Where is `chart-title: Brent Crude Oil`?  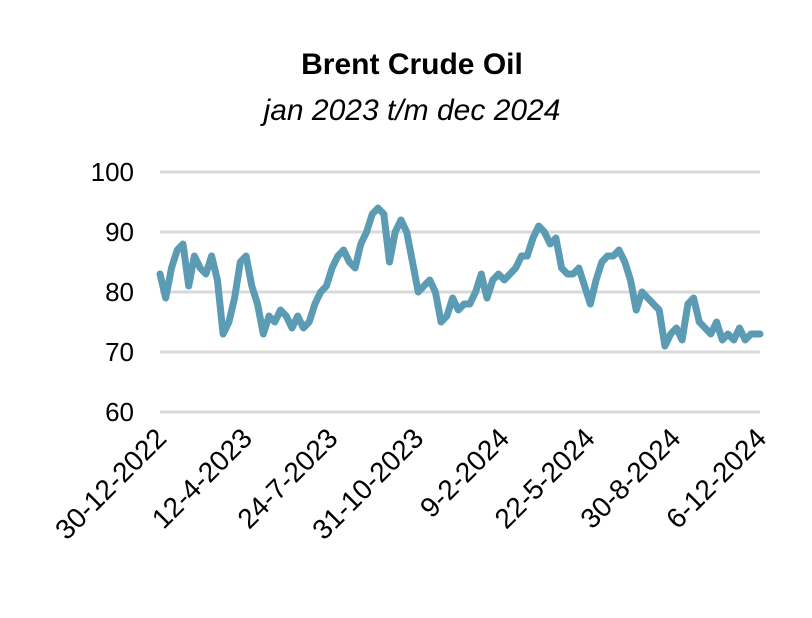
chart-title: Brent Crude Oil is located at coordinates (412, 64).